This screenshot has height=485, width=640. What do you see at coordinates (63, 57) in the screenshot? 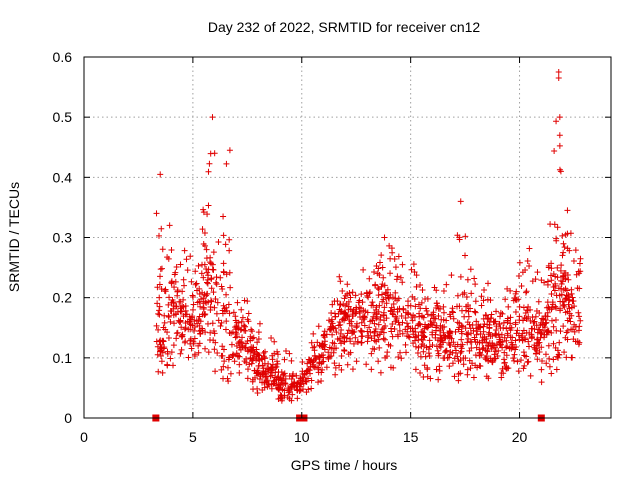
I see `y-tick-label: 0.6` at bounding box center [63, 57].